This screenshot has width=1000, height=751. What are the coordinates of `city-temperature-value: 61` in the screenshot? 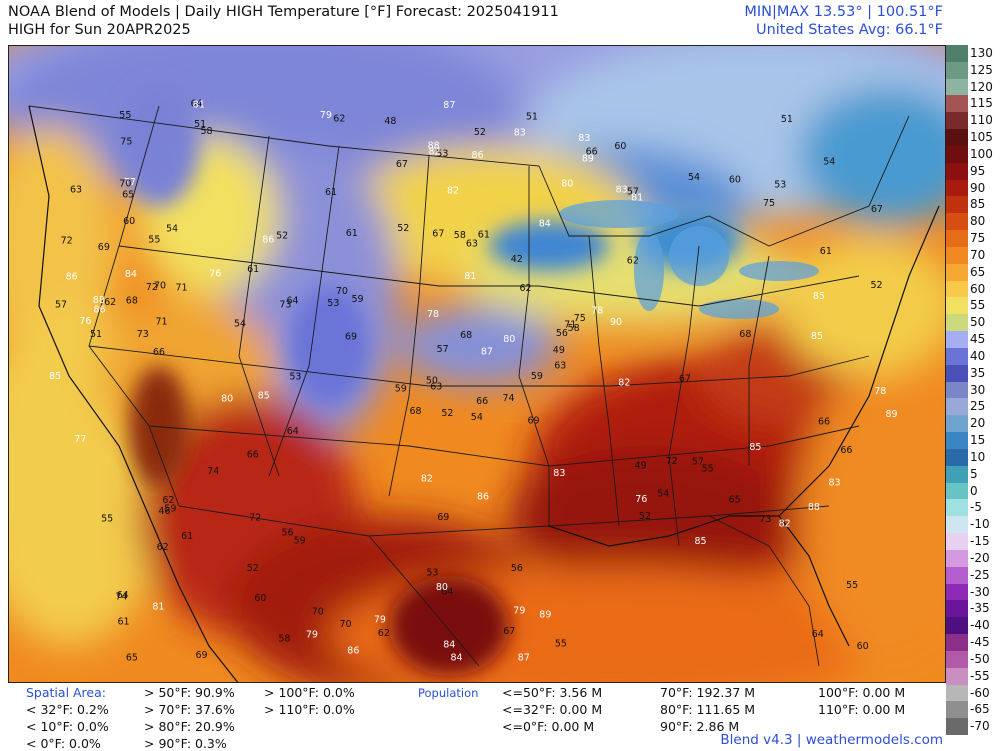 It's located at (484, 235).